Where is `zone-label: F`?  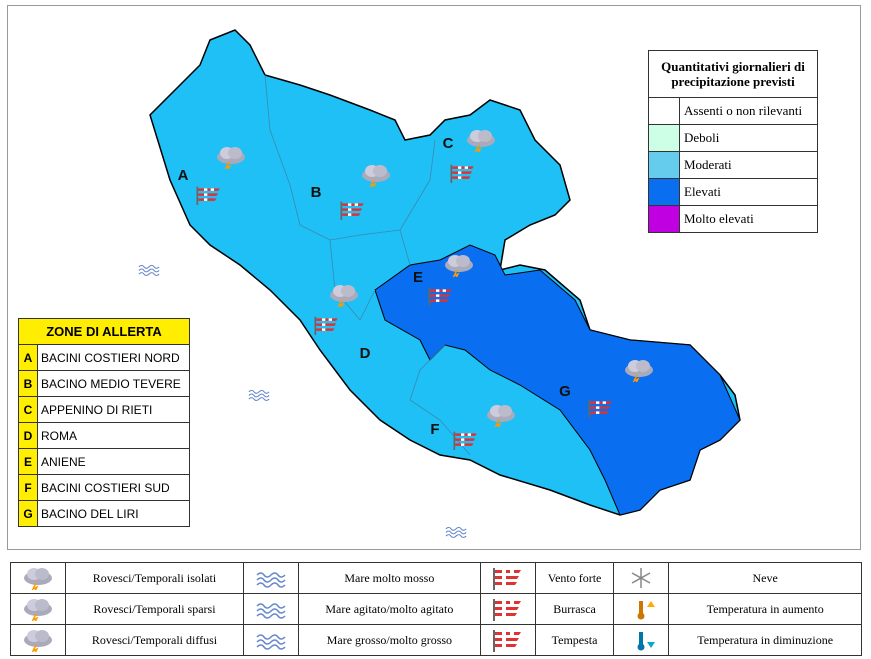 zone-label: F is located at coordinates (434, 429).